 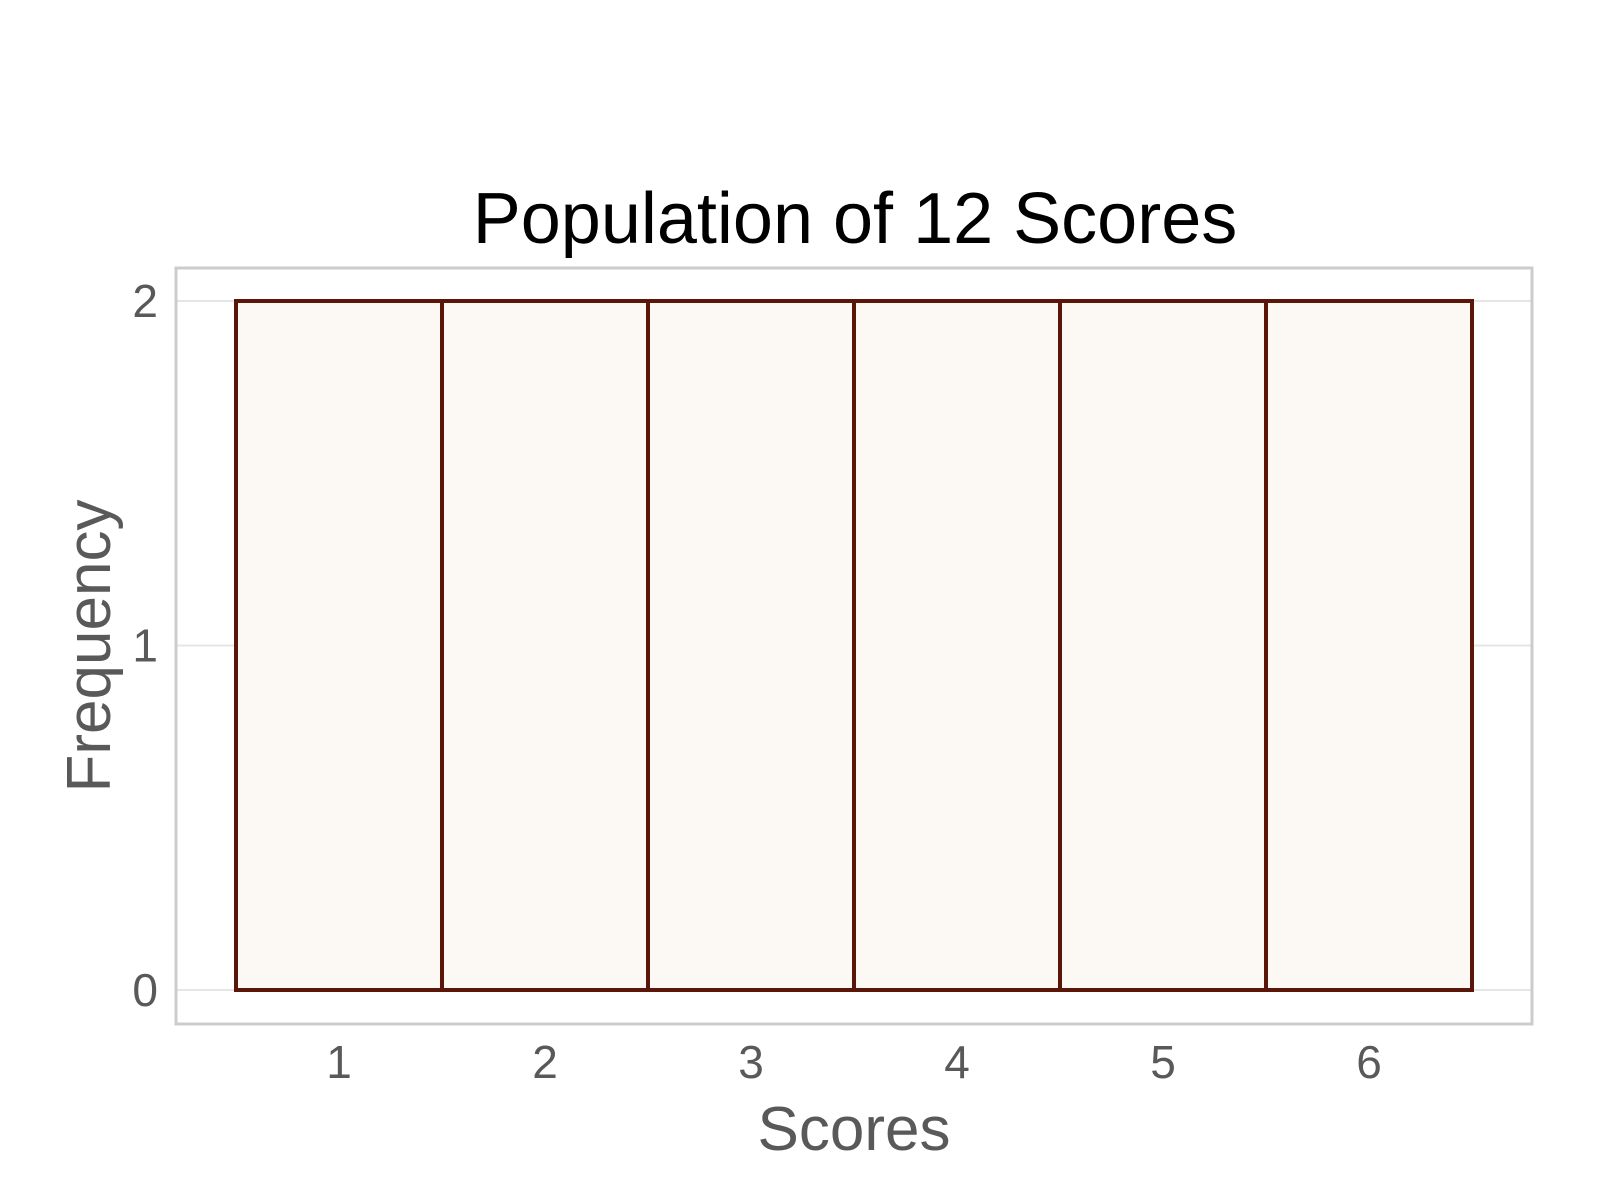 I want to click on x-tick-label-4: 4, so click(x=957, y=1062).